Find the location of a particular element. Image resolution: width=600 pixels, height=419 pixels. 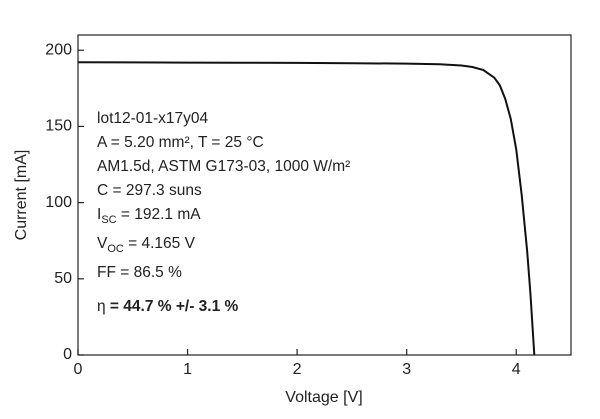

annotation: A = 5.20 mm², T = 25 °C is located at coordinates (180, 142).